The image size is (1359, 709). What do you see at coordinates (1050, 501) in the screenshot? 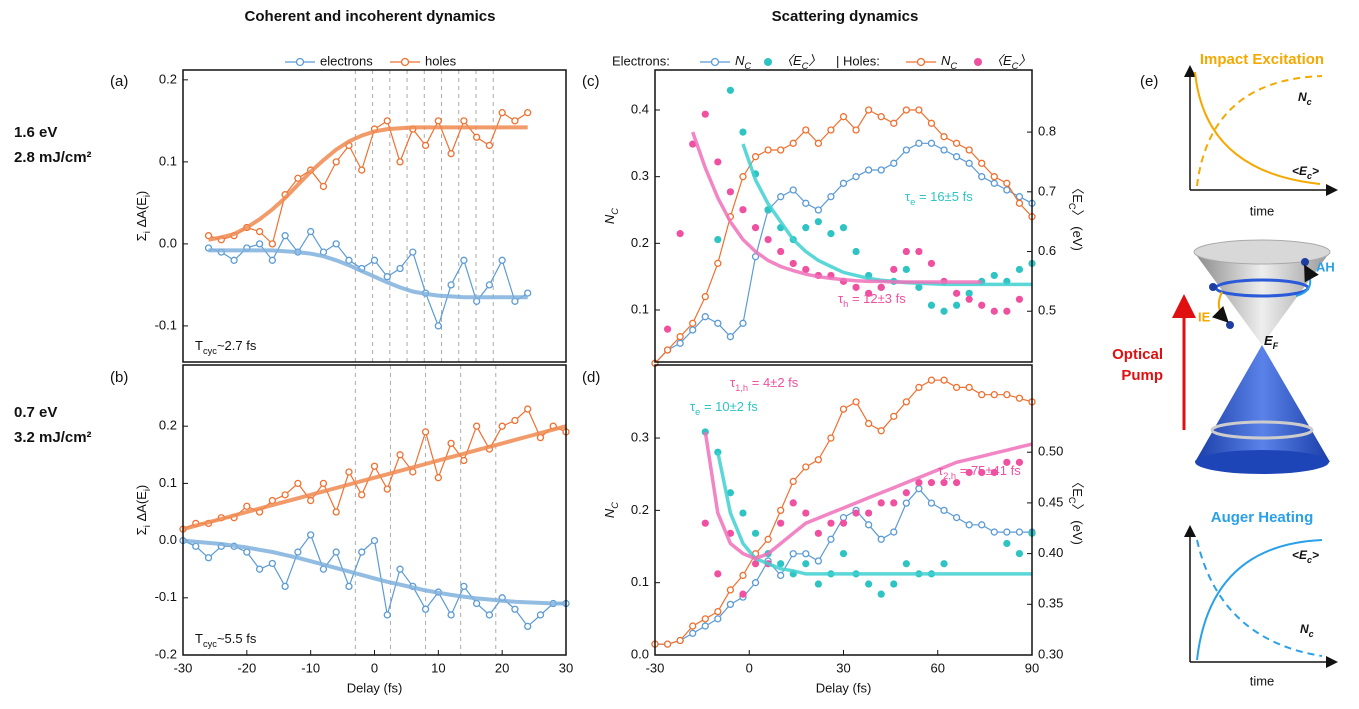
I see `y2-tick-label: 0.45` at bounding box center [1050, 501].